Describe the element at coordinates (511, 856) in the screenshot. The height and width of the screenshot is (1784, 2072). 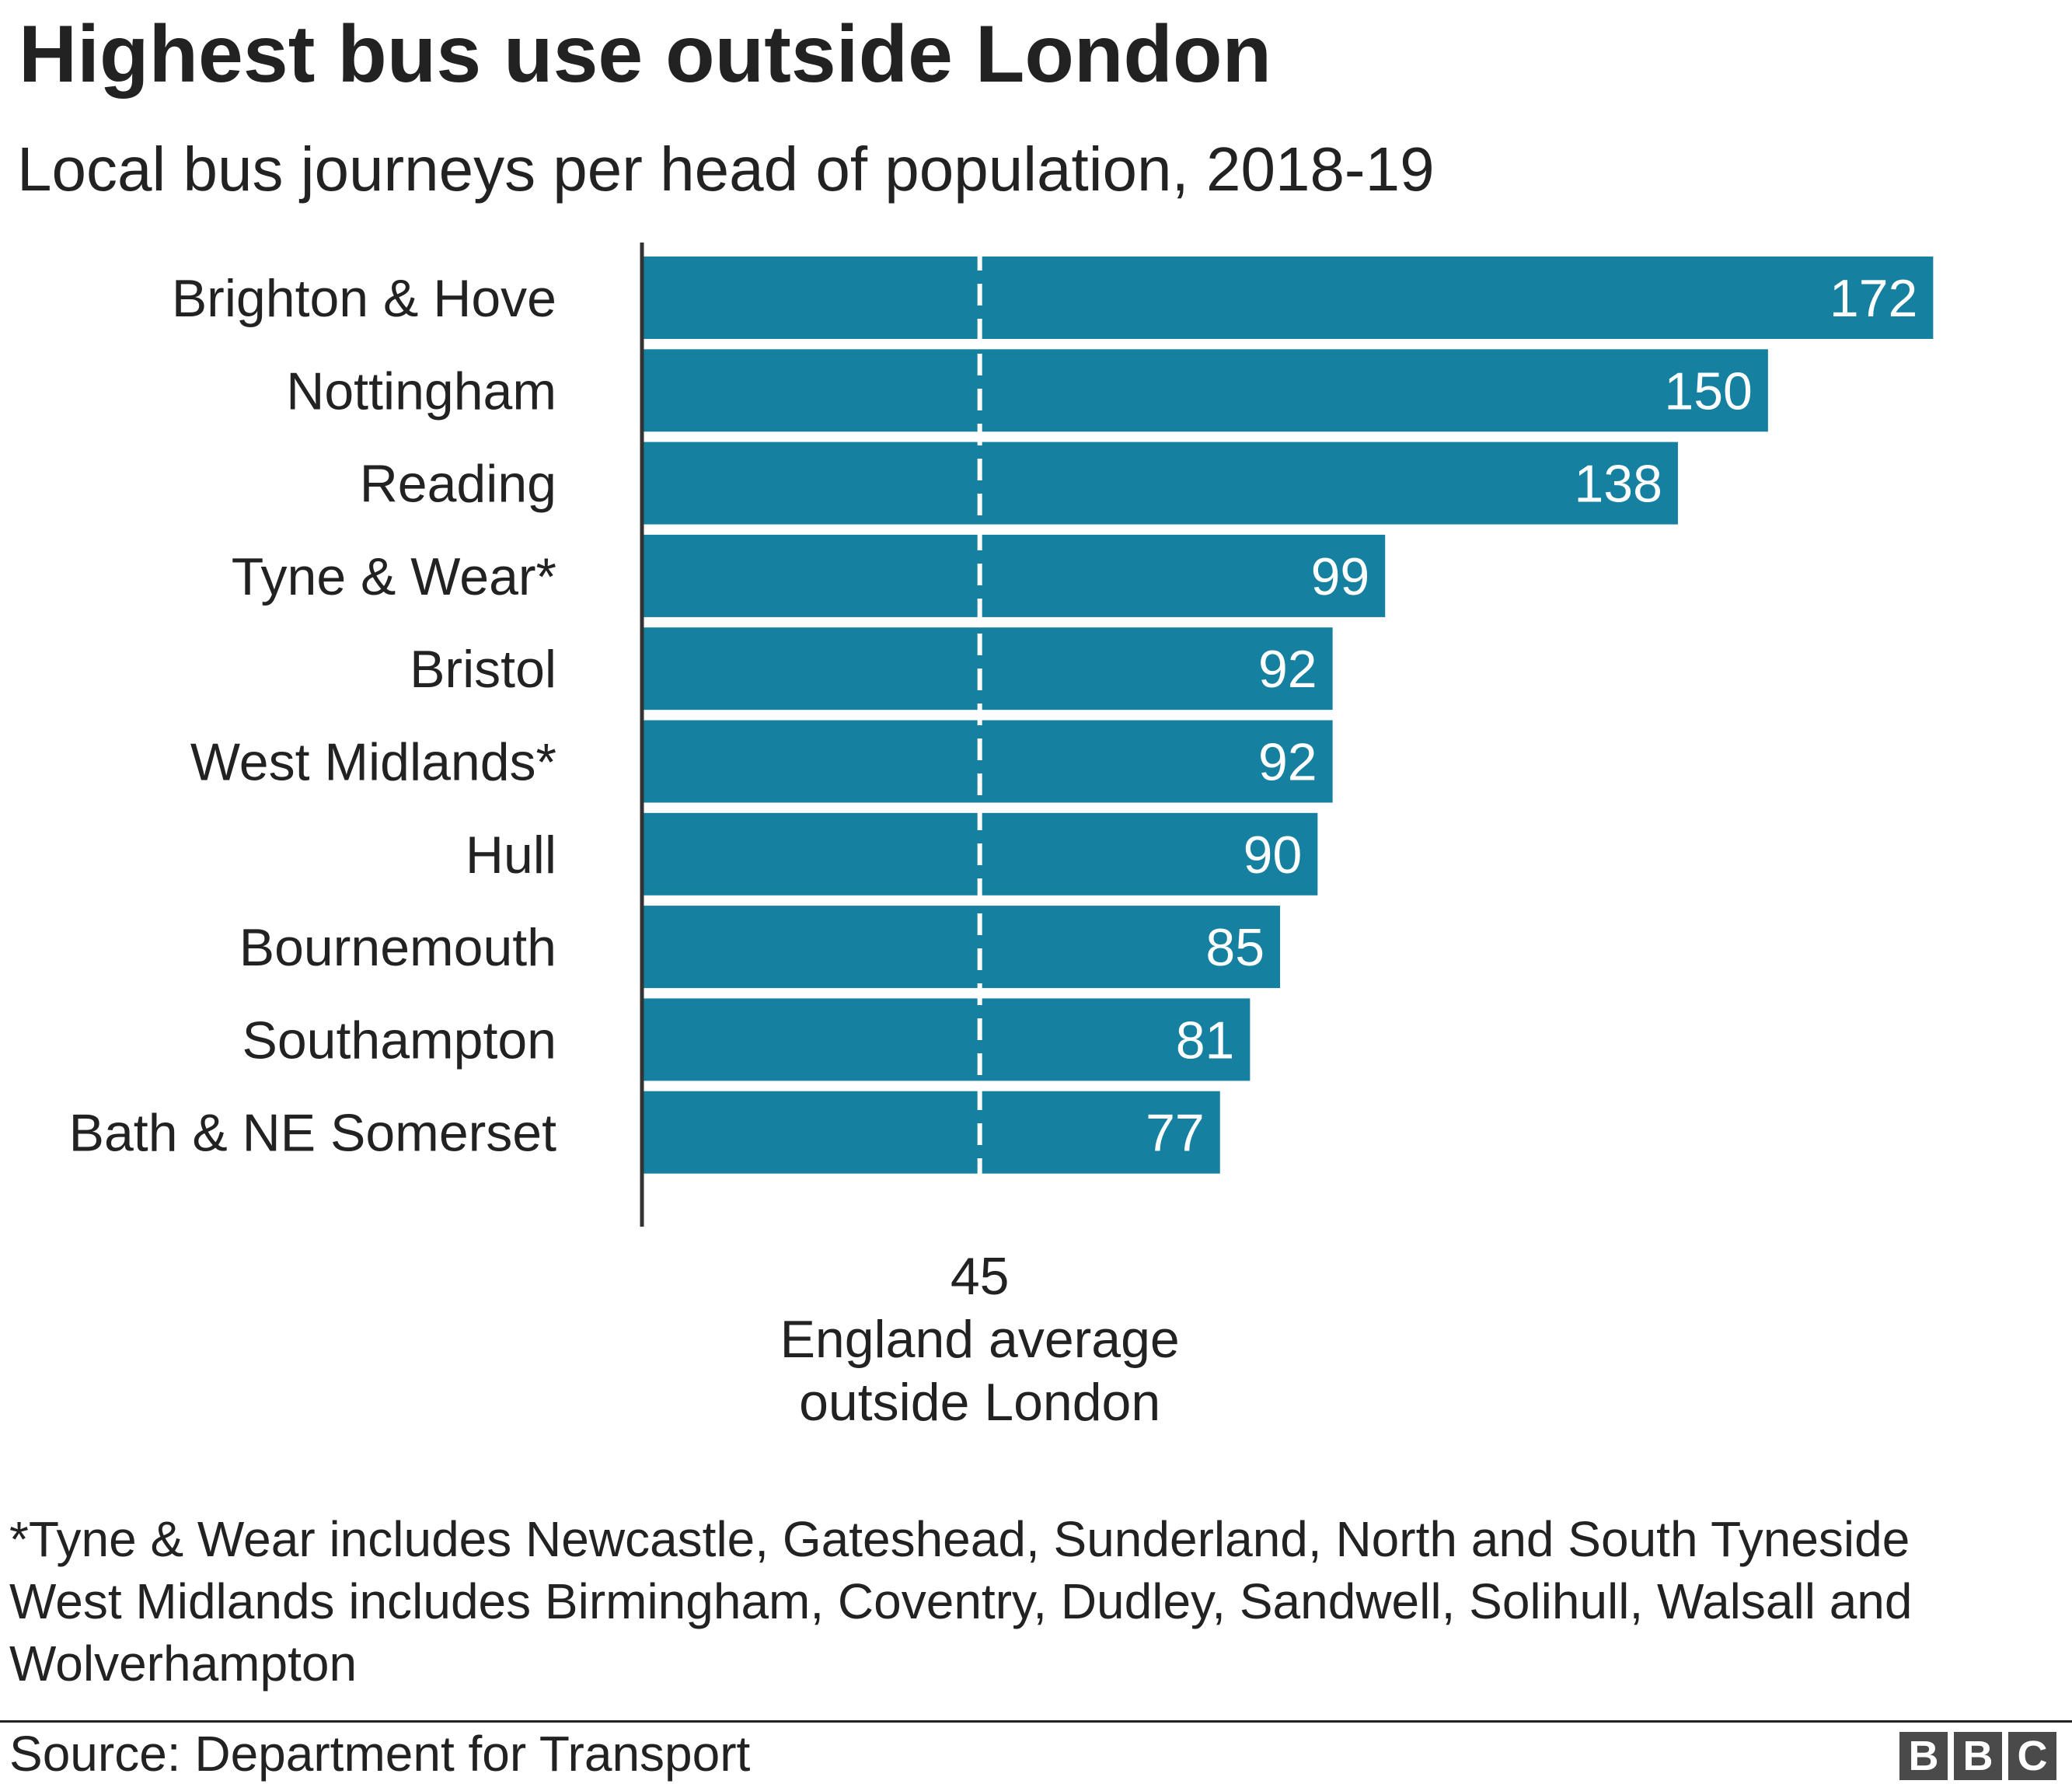
I see `category-label: Hull` at that location.